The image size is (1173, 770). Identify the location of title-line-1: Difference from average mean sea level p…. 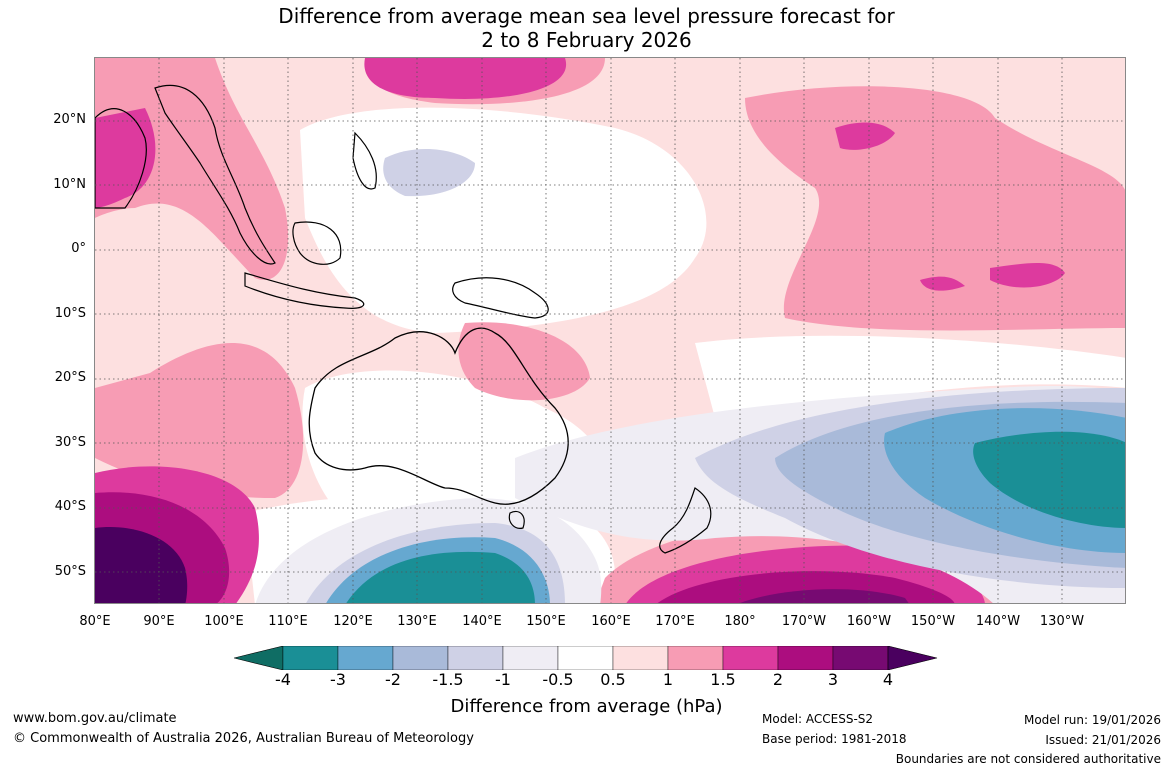
(586, 16).